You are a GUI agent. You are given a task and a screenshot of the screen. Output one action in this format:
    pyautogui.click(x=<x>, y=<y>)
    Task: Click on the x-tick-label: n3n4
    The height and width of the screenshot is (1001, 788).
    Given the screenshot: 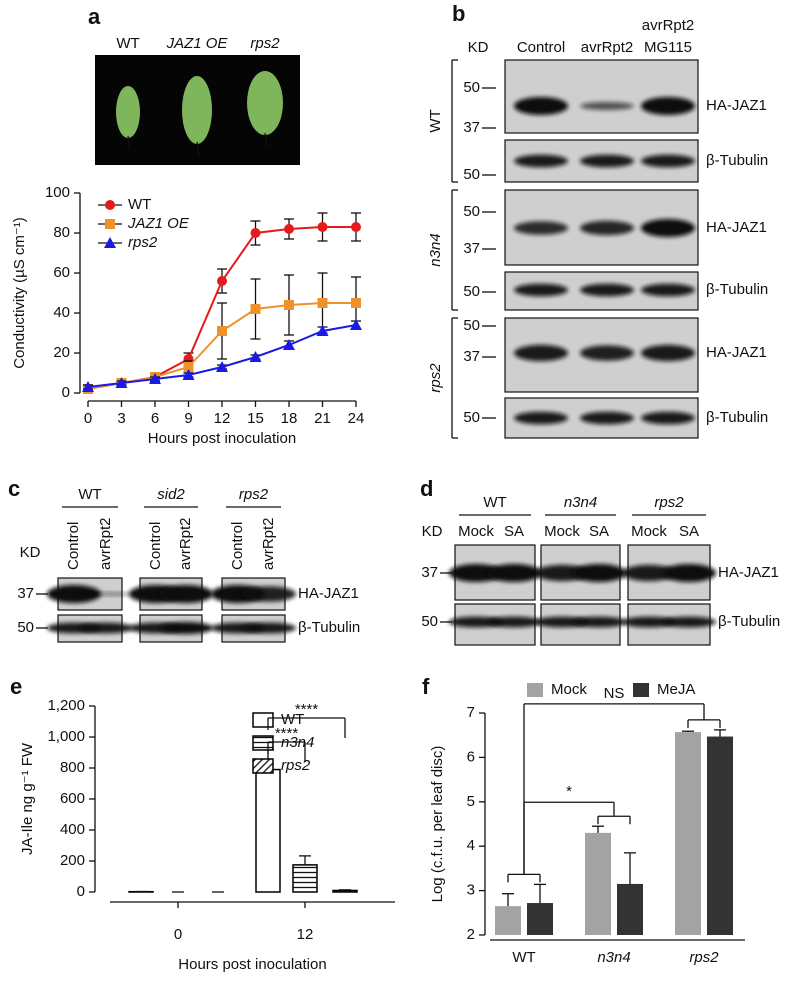 What is the action you would take?
    pyautogui.click(x=613, y=957)
    